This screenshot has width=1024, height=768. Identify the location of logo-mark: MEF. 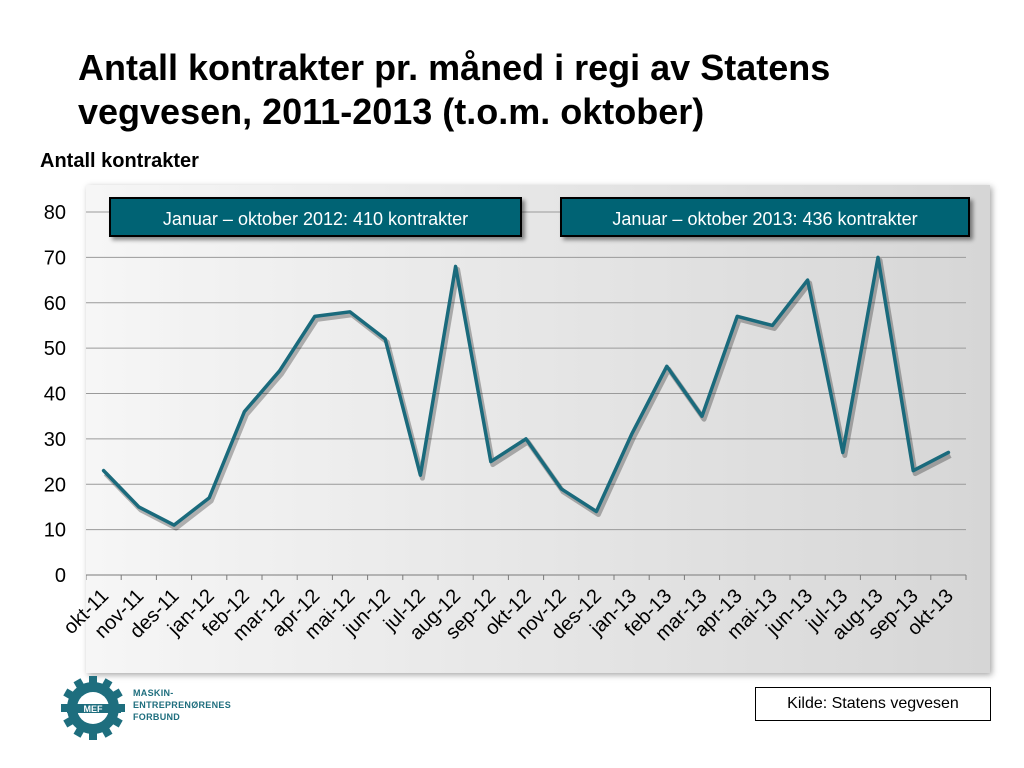
(94, 709).